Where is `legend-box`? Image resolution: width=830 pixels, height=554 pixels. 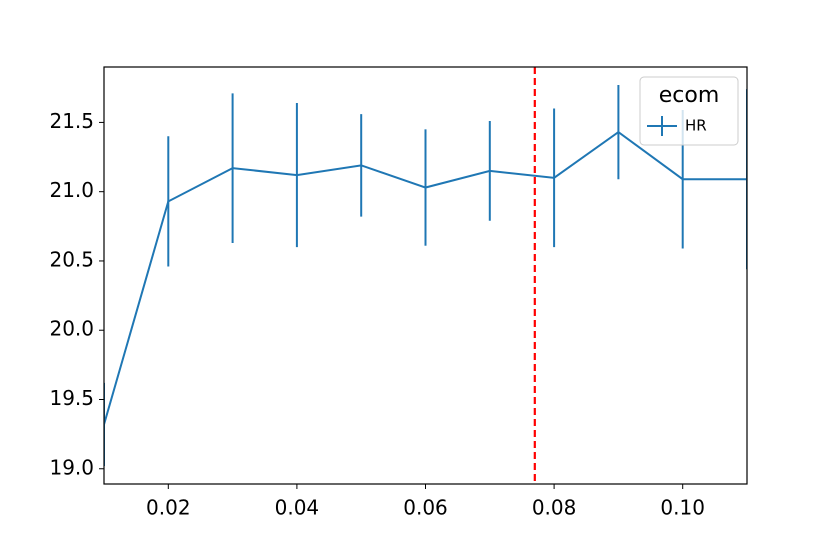
legend-box is located at coordinates (689, 111).